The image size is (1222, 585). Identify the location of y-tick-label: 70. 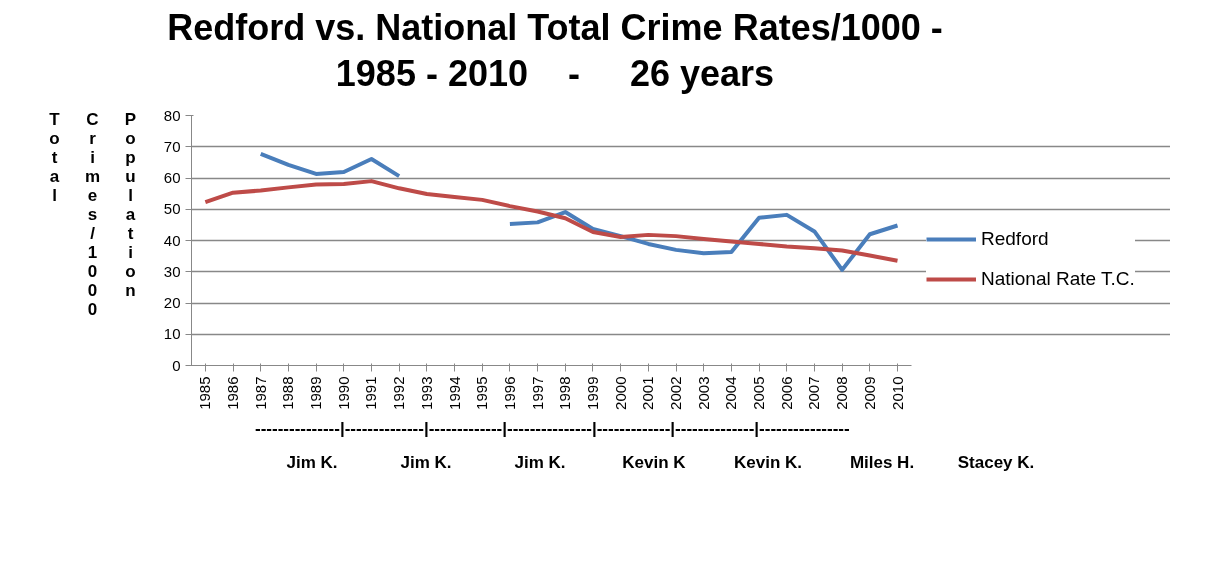
(172, 146).